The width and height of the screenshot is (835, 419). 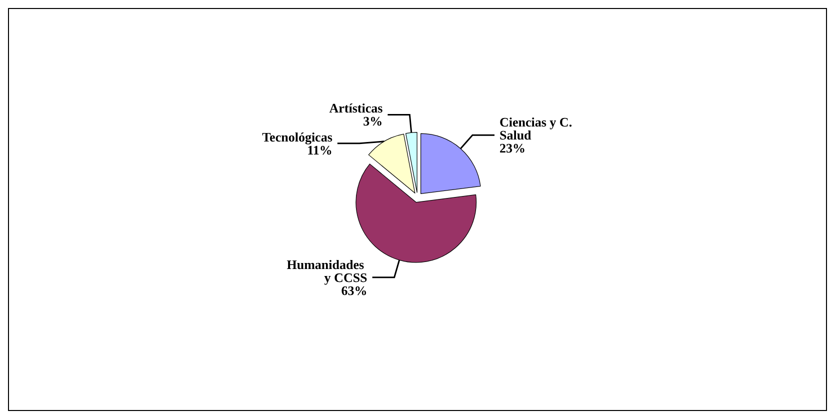 What do you see at coordinates (537, 128) in the screenshot?
I see `slice-label: Ciencias y C. Salud` at bounding box center [537, 128].